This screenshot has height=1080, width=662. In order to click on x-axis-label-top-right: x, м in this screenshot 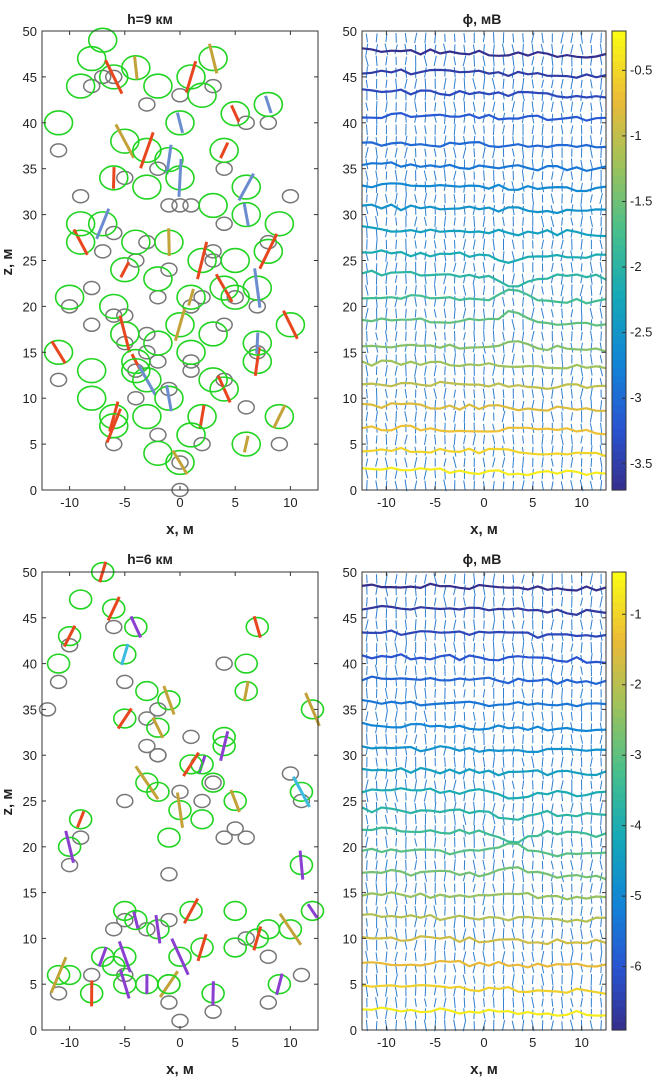, I will do `click(484, 529)`.